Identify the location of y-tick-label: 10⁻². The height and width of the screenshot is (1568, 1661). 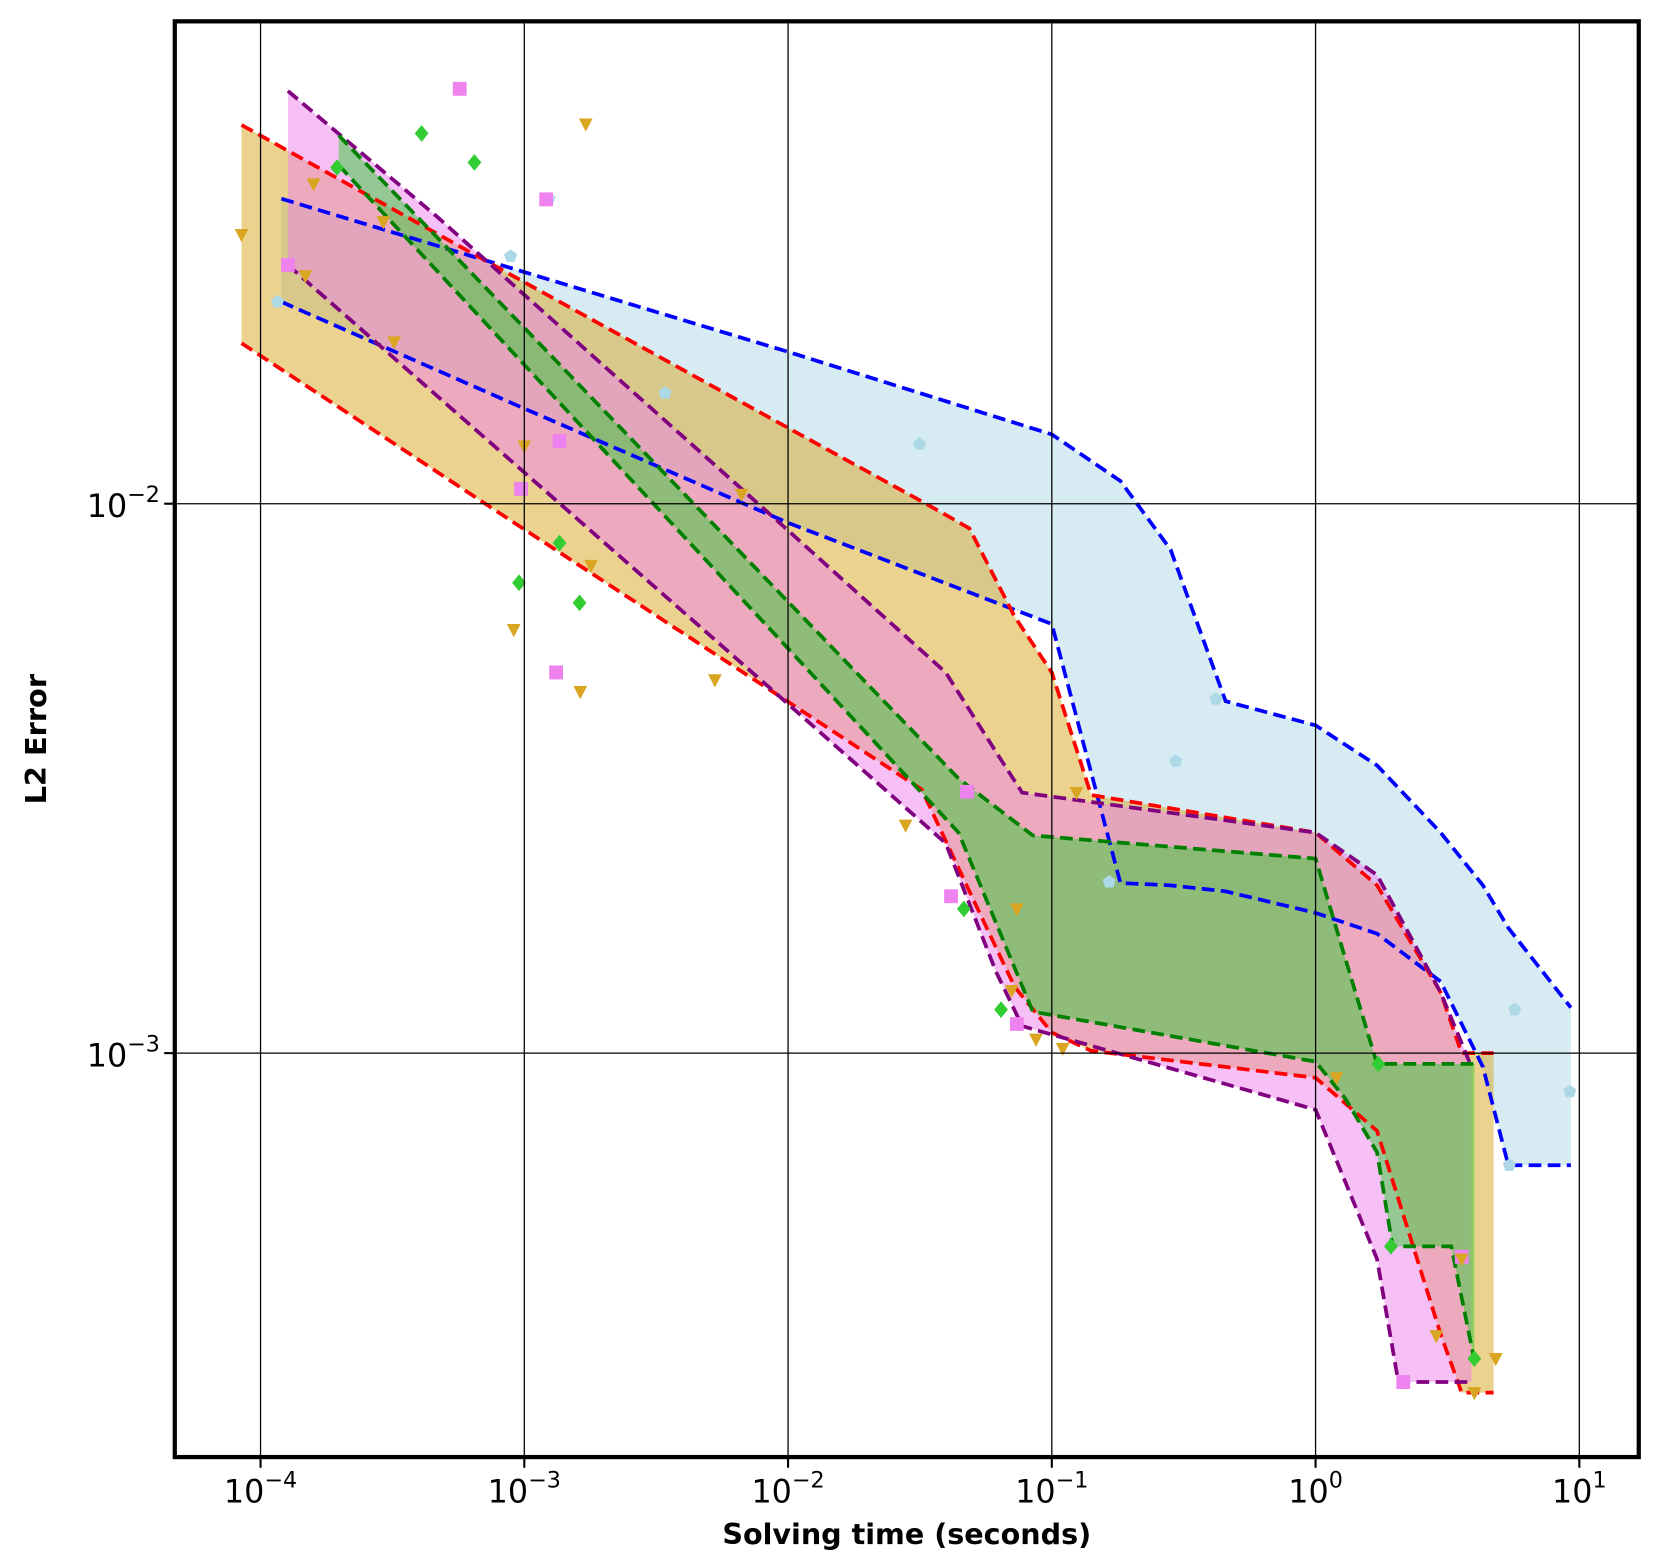
(123, 503).